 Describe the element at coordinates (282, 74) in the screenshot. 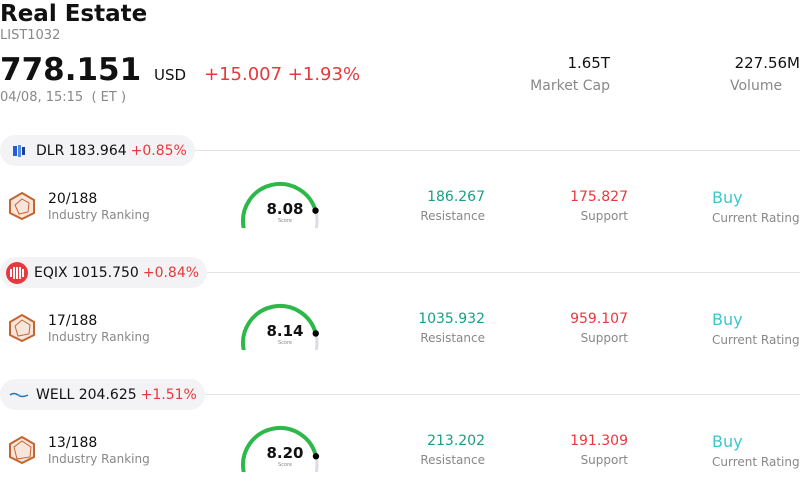

I see `price-change: +15.007 +1.93%` at that location.